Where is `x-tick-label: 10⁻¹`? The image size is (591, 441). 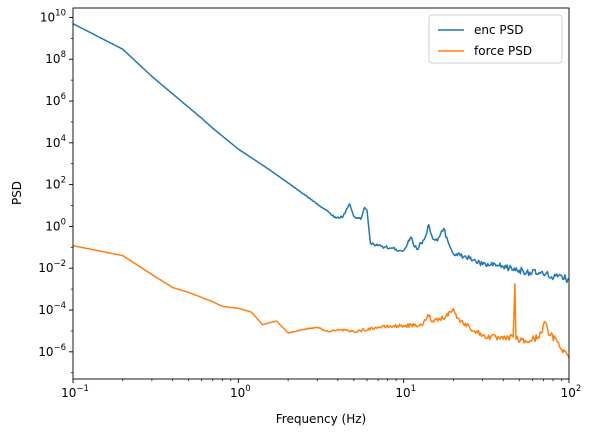 x-tick-label: 10⁻¹ is located at coordinates (75, 392).